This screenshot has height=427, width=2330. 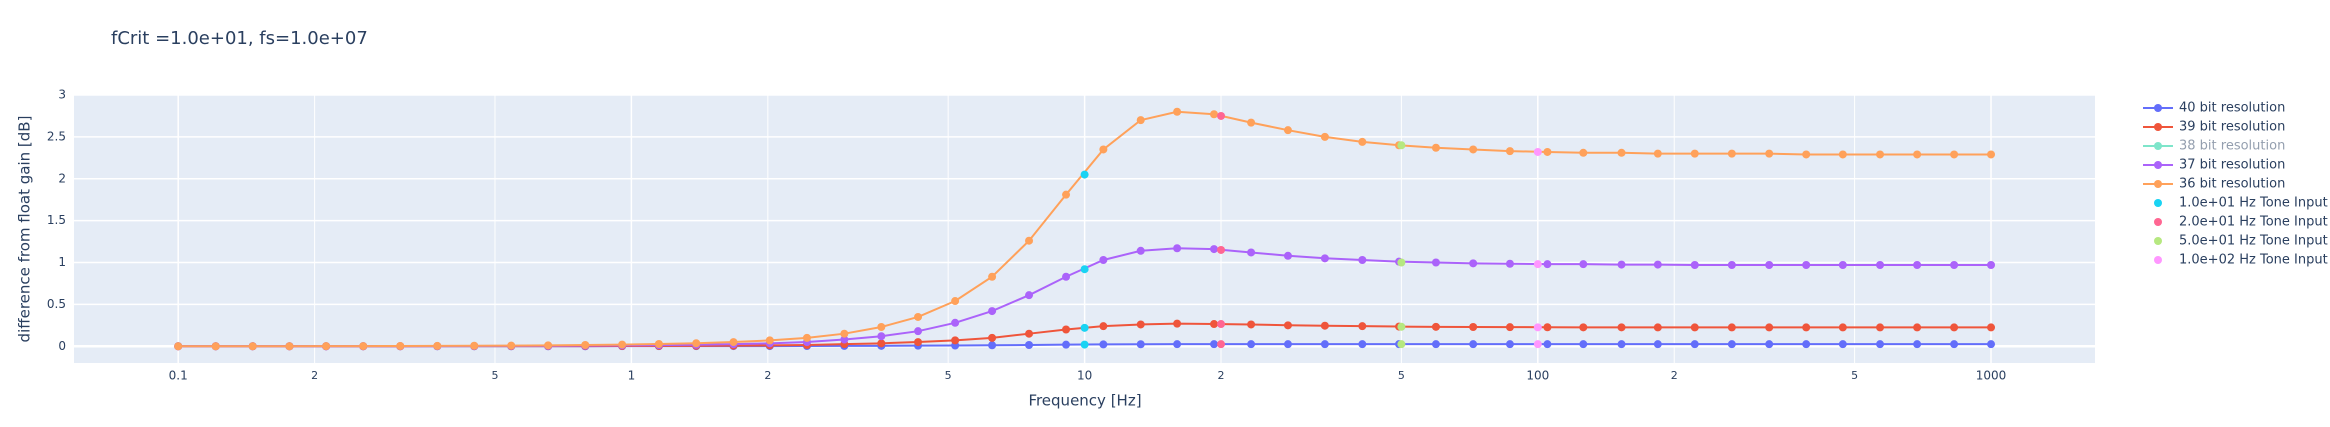 I want to click on x-axis-label: Frequency [Hz], so click(x=1084, y=401).